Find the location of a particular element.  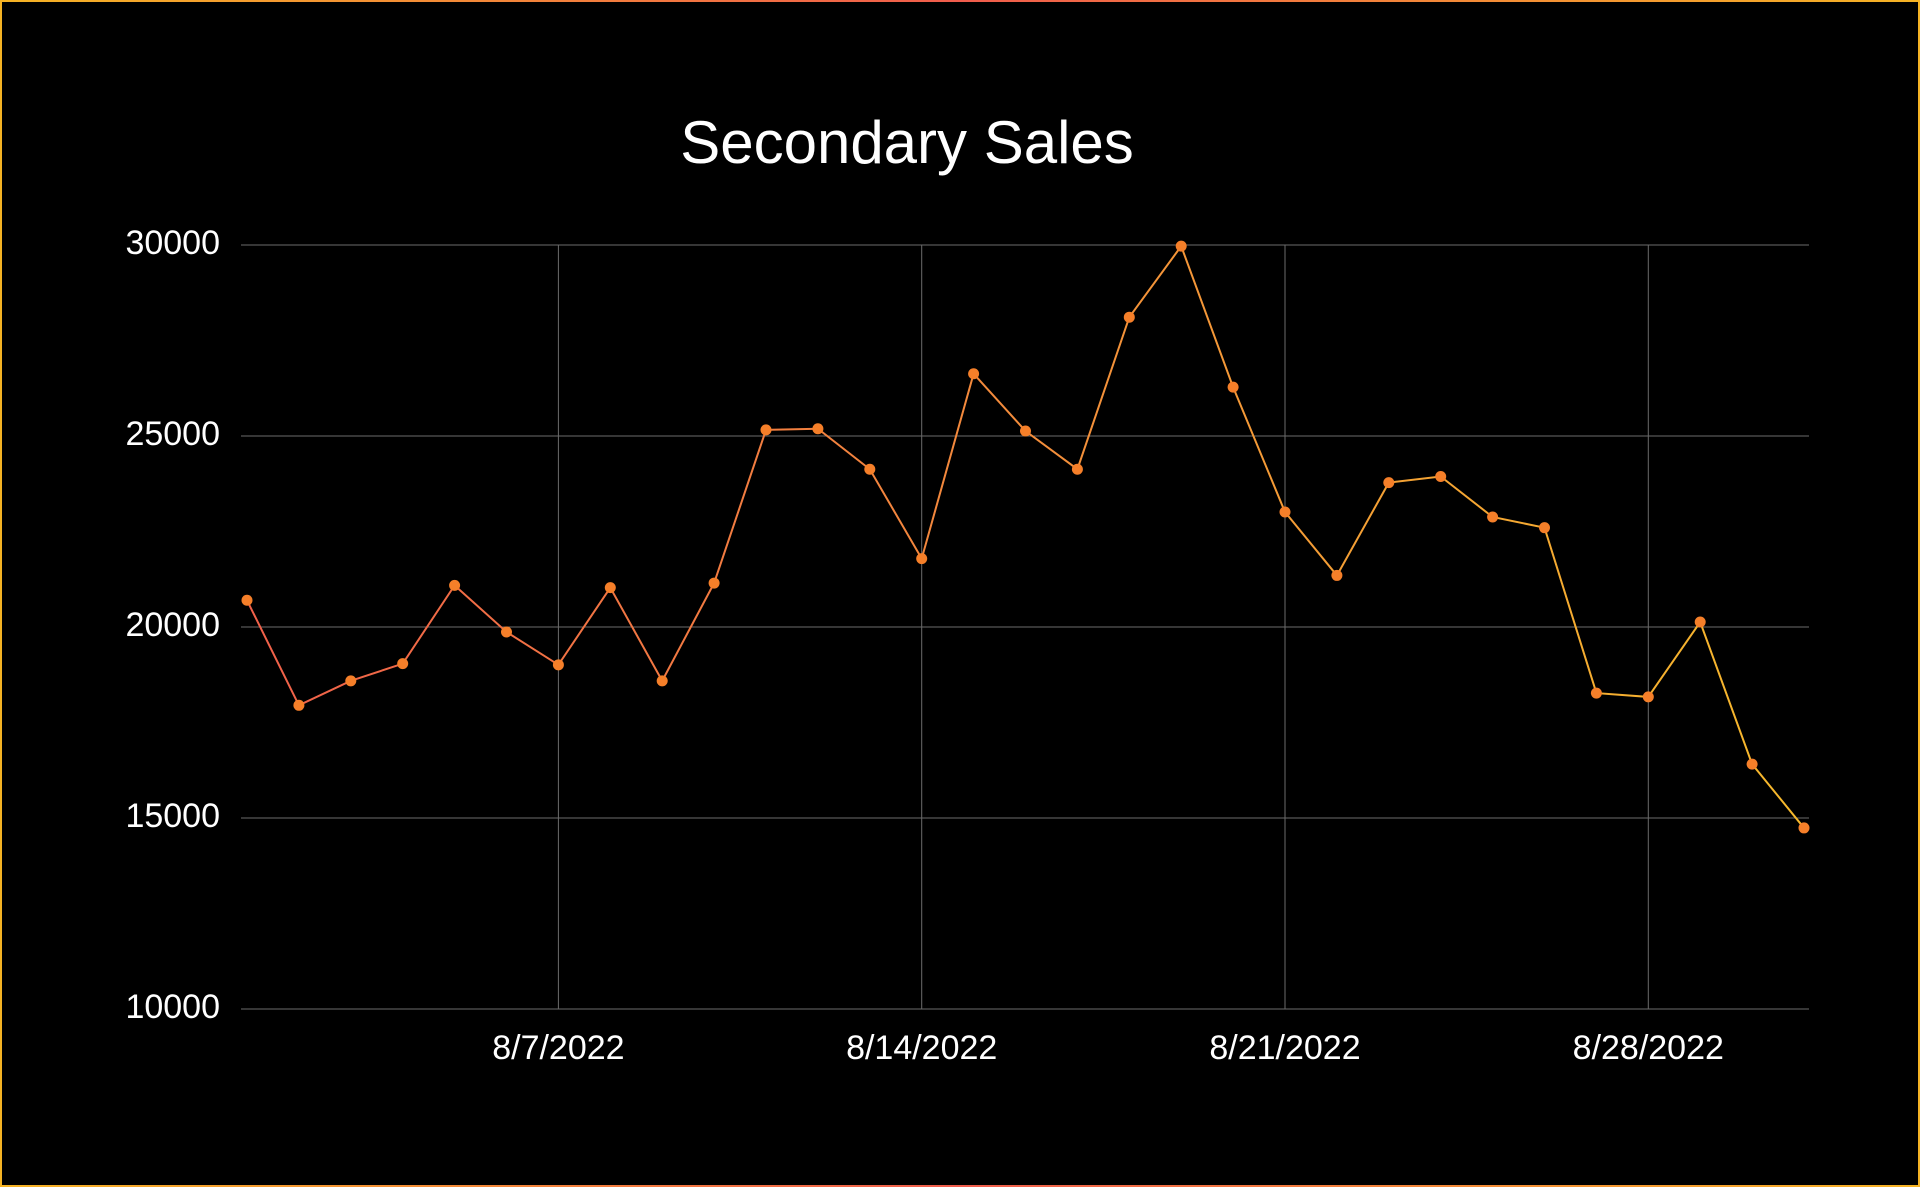

y-tick-label: 20000 is located at coordinates (172, 625).